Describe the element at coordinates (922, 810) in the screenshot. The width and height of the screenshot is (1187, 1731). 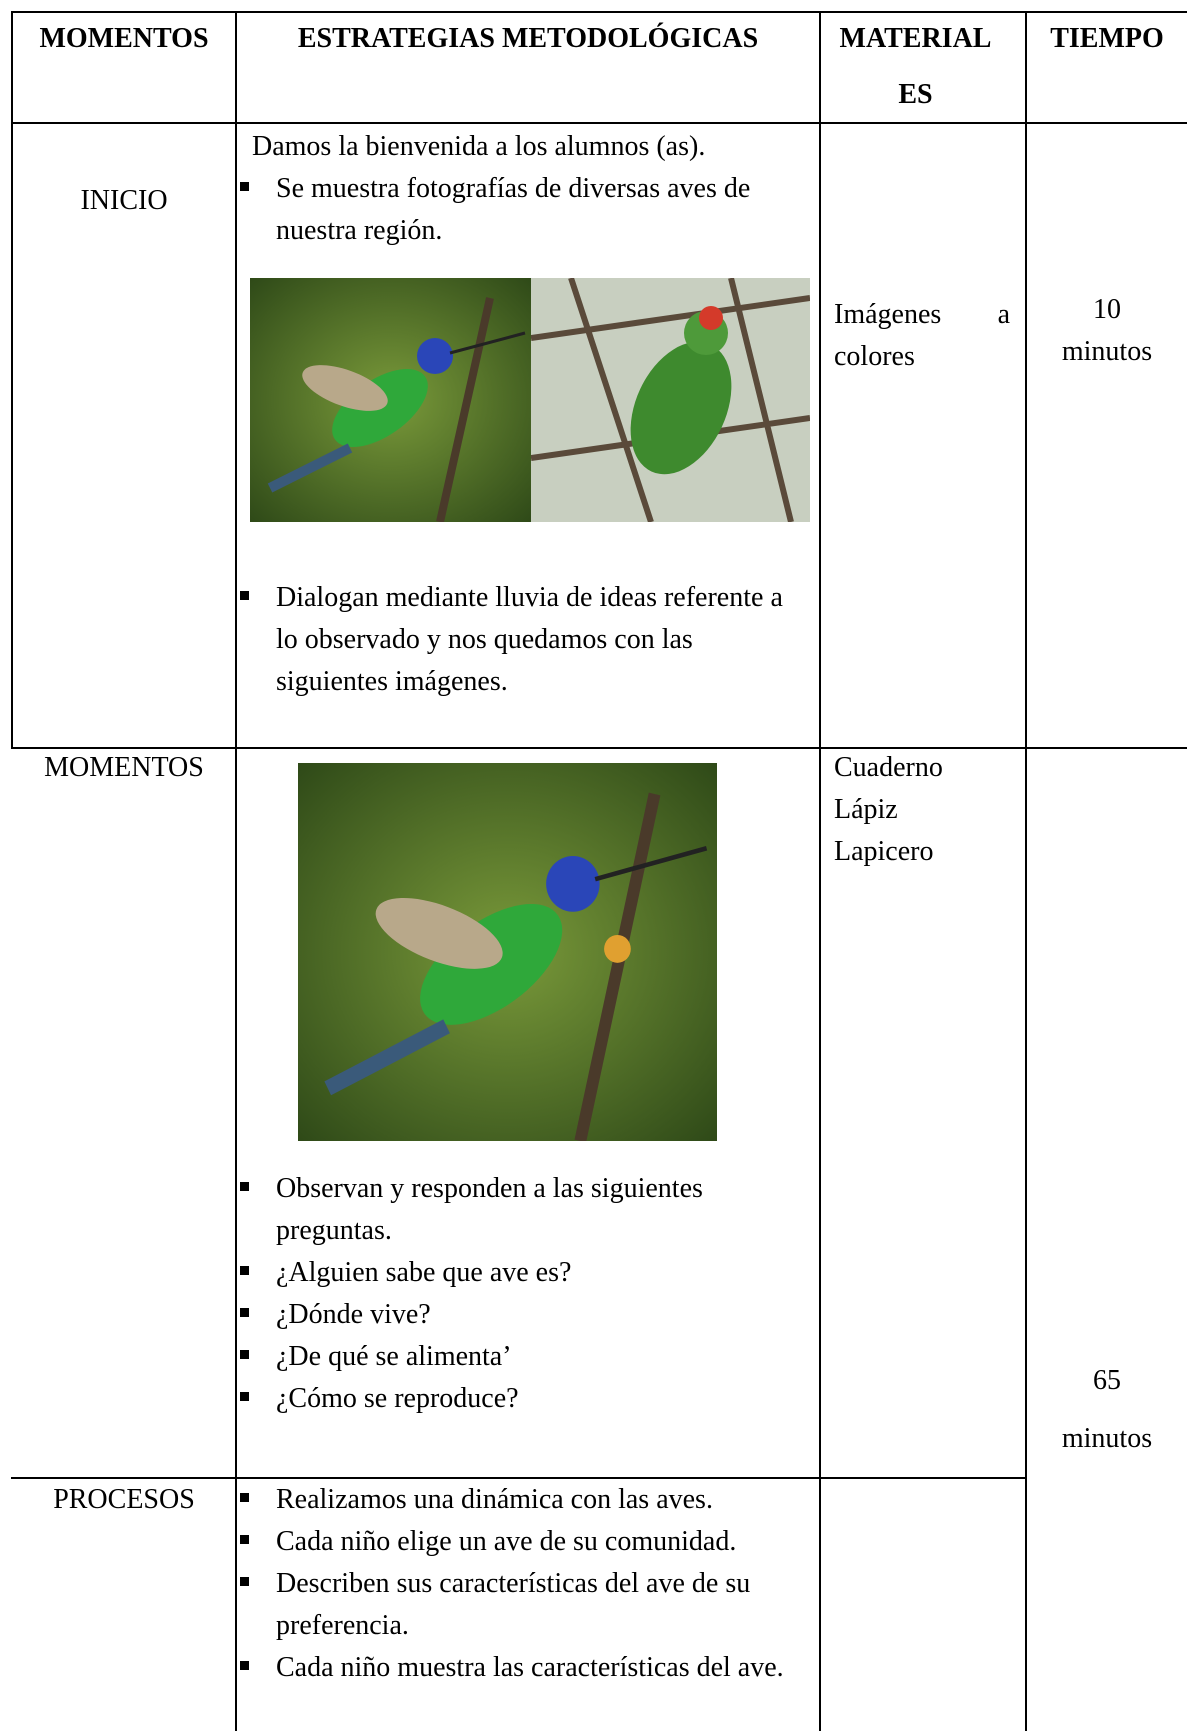
I see `materials: Cuaderno Lápiz Lapicero` at that location.